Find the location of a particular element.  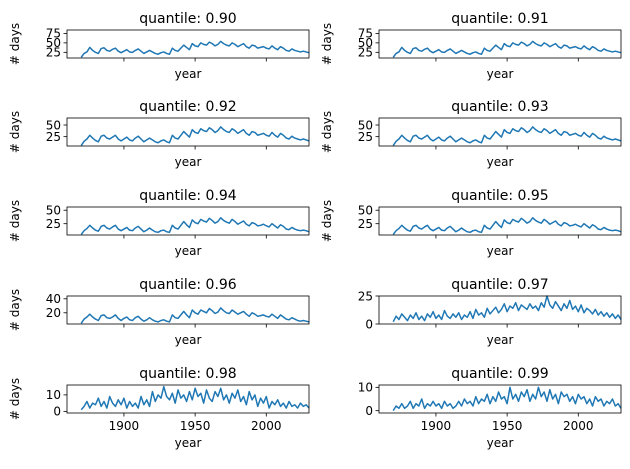

subplot-title: quantile: 0.96 is located at coordinates (188, 285).